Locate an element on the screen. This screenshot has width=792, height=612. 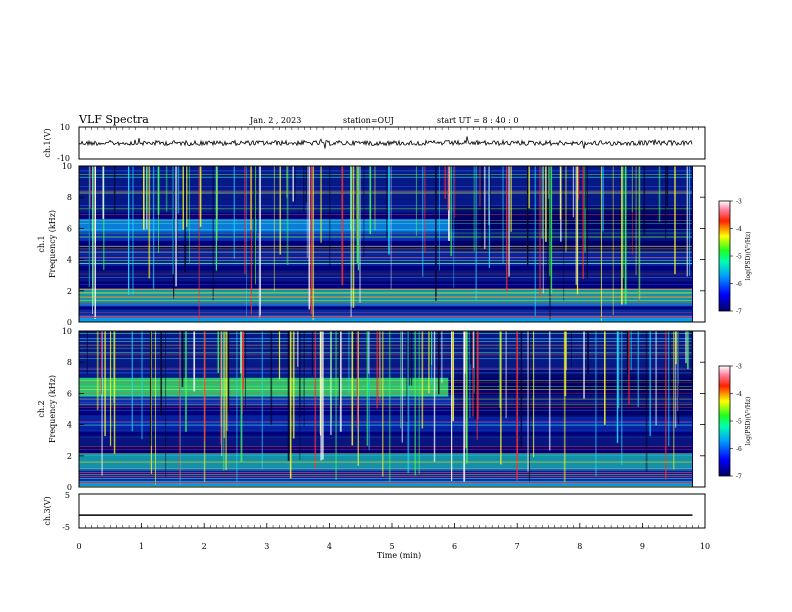
ch3-ytick-bottom: -5 is located at coordinates (66, 527).